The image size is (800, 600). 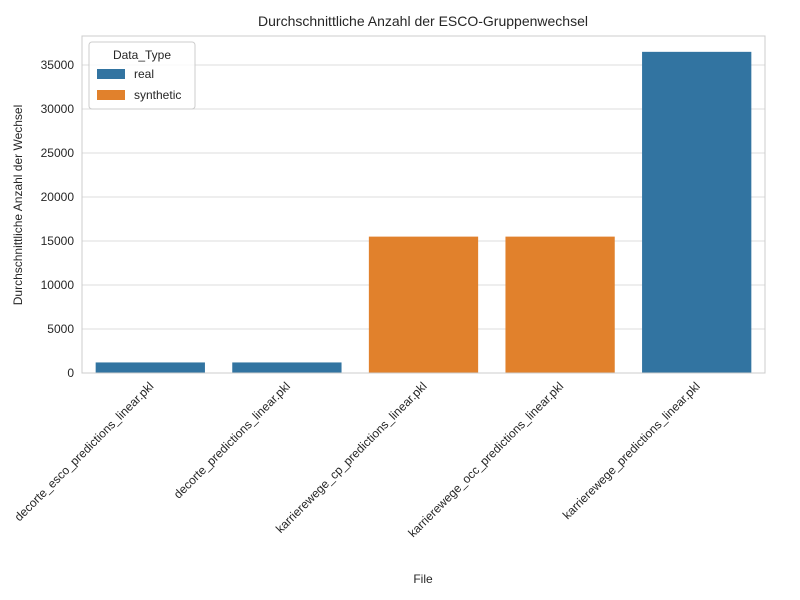 What do you see at coordinates (157, 95) in the screenshot?
I see `legend-label: synthetic` at bounding box center [157, 95].